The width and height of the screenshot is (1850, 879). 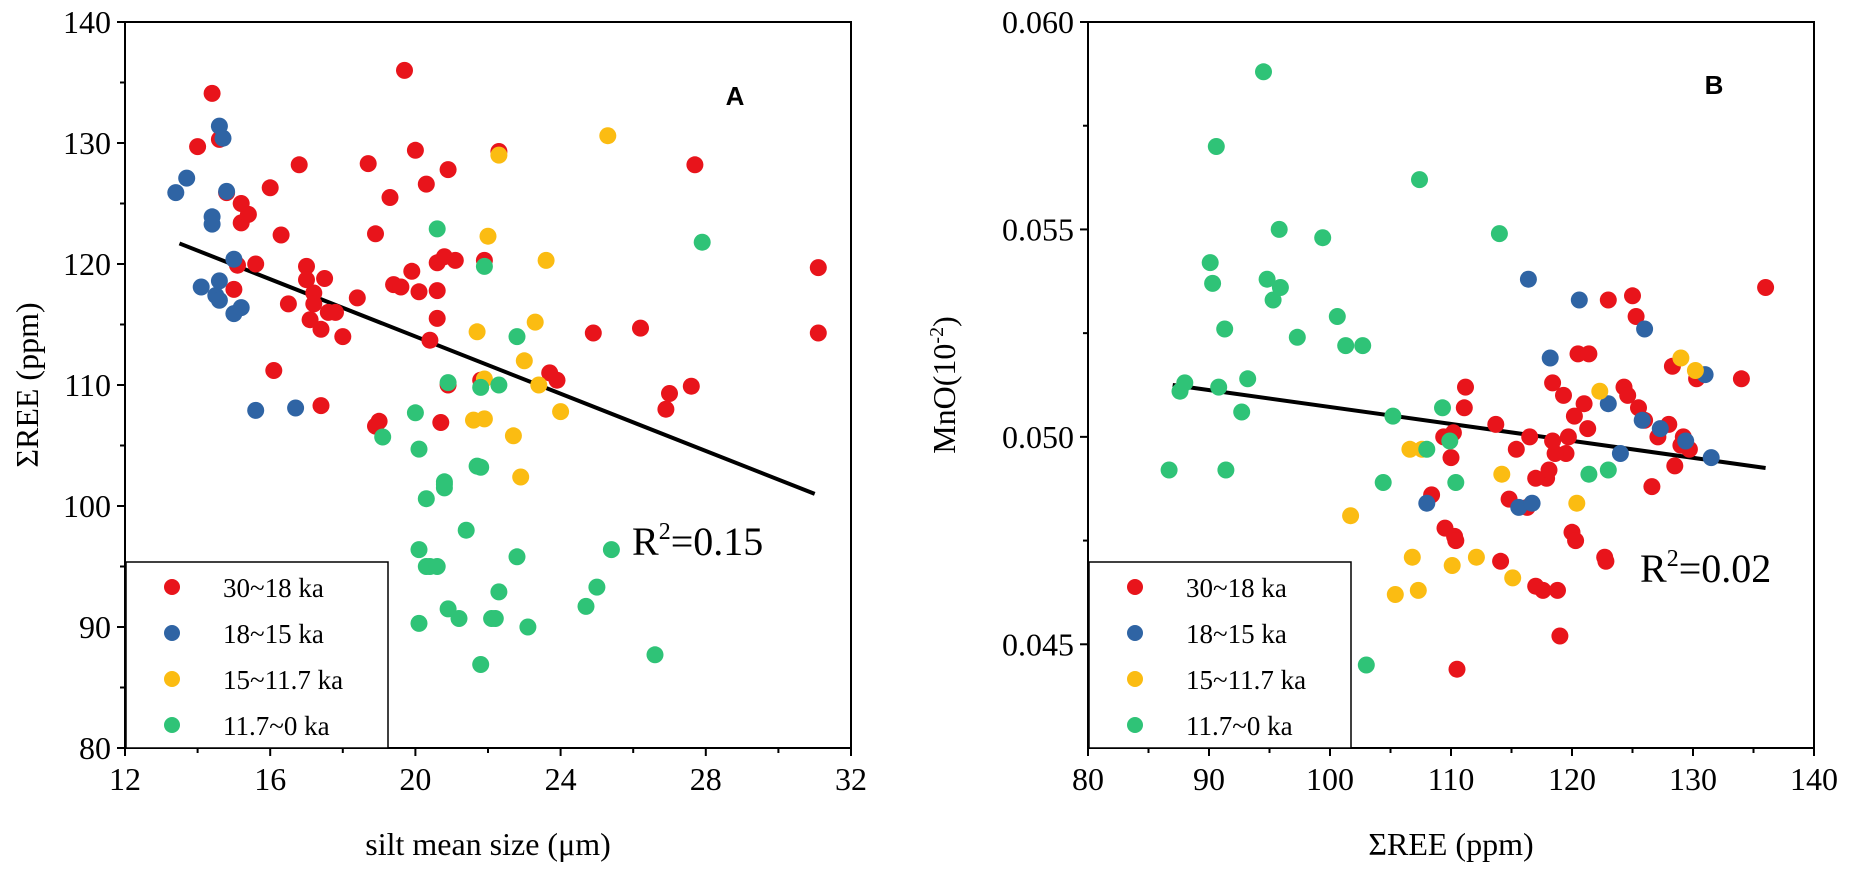 I want to click on panel-b-legend-label-4: 11.7~0 ka, so click(x=1239, y=726).